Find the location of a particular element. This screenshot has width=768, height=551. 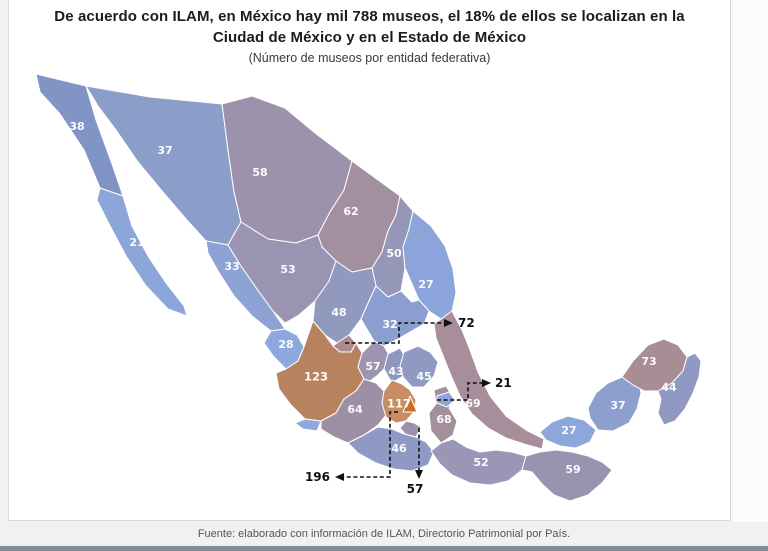

state-value-label: 68 is located at coordinates (443, 419).